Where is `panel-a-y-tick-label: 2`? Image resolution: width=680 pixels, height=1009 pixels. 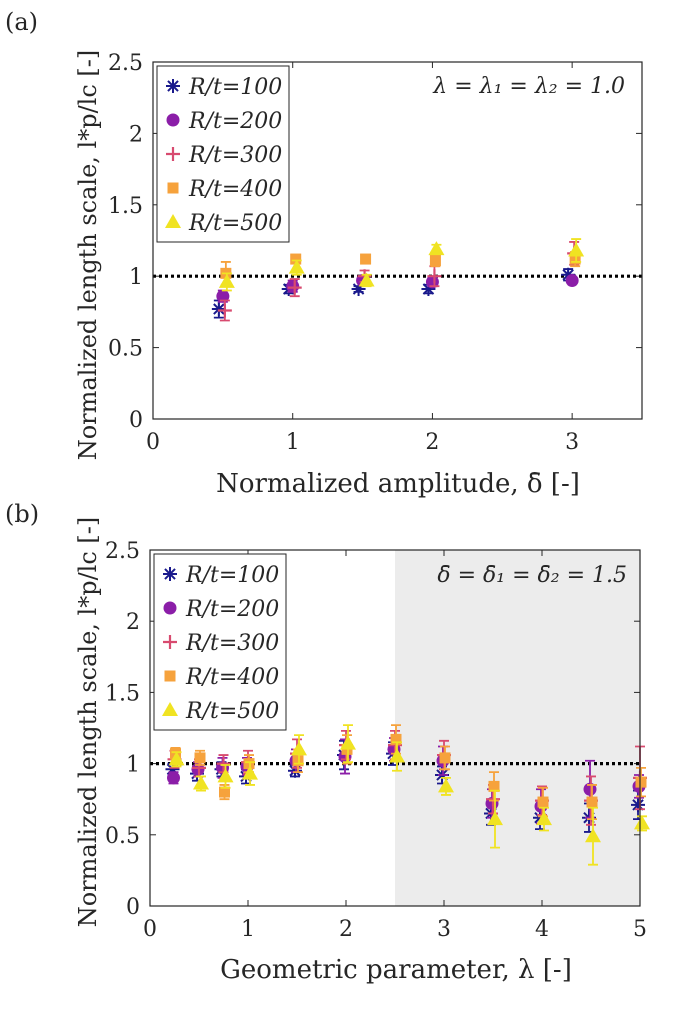 panel-a-y-tick-label: 2 is located at coordinates (136, 134).